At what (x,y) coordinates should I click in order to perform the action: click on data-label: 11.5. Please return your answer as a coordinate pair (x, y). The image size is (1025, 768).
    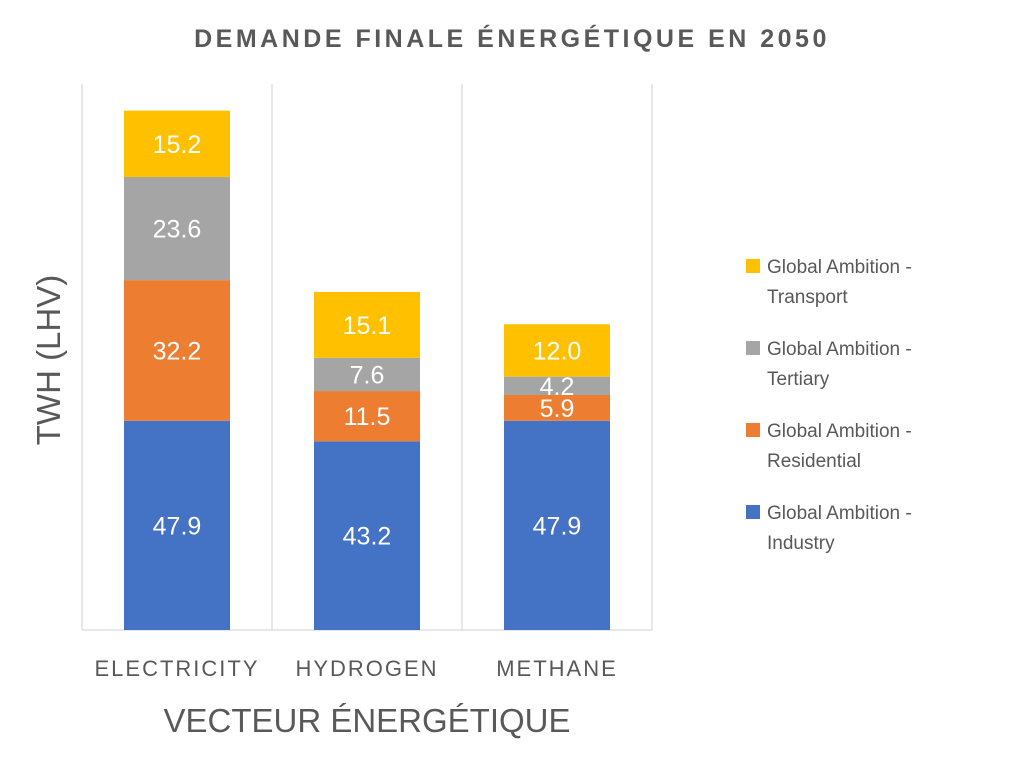
    Looking at the image, I should click on (367, 417).